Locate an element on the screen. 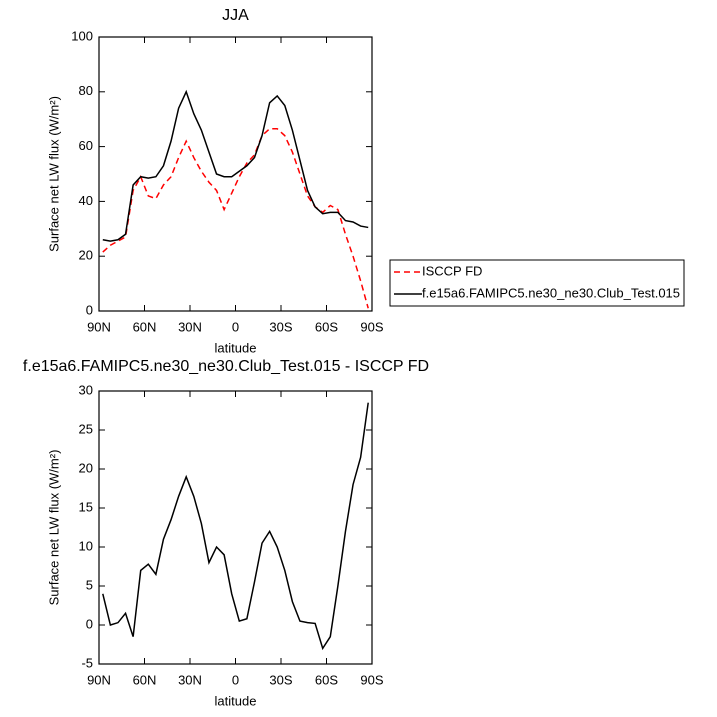  legend-box is located at coordinates (537, 283).